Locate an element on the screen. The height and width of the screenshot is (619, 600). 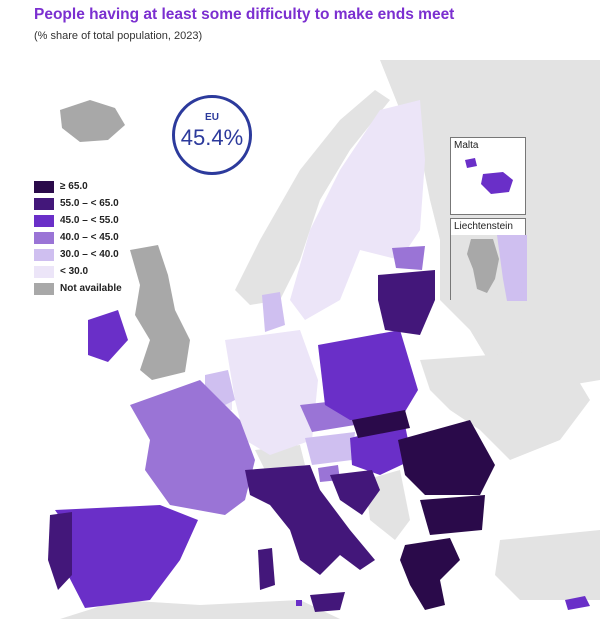
croatia-region is located at coordinates (355, 492).